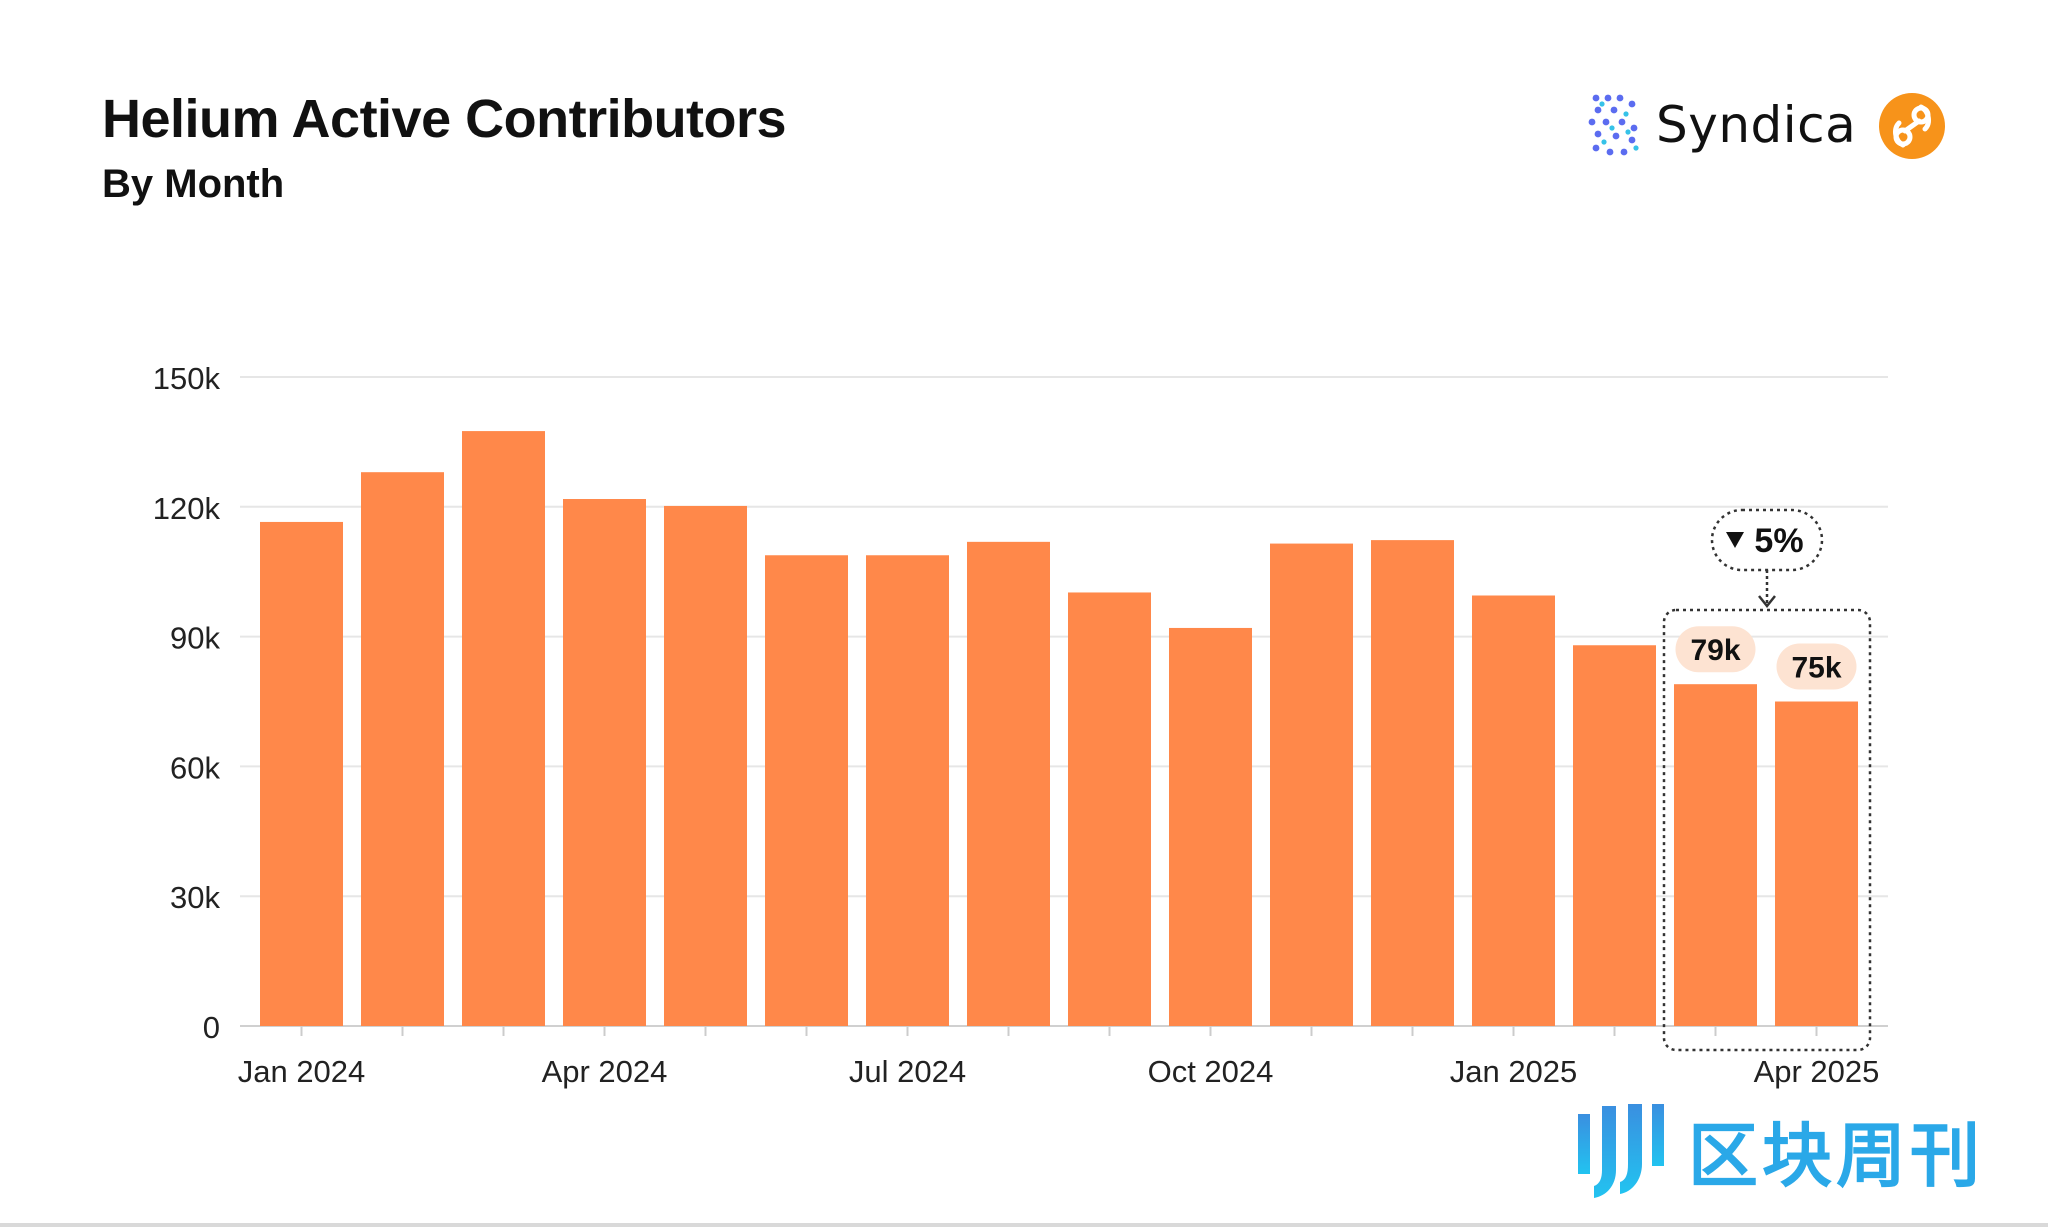 The height and width of the screenshot is (1227, 2048). I want to click on block-weekly-watermark: 区块周刊, so click(1778, 1150).